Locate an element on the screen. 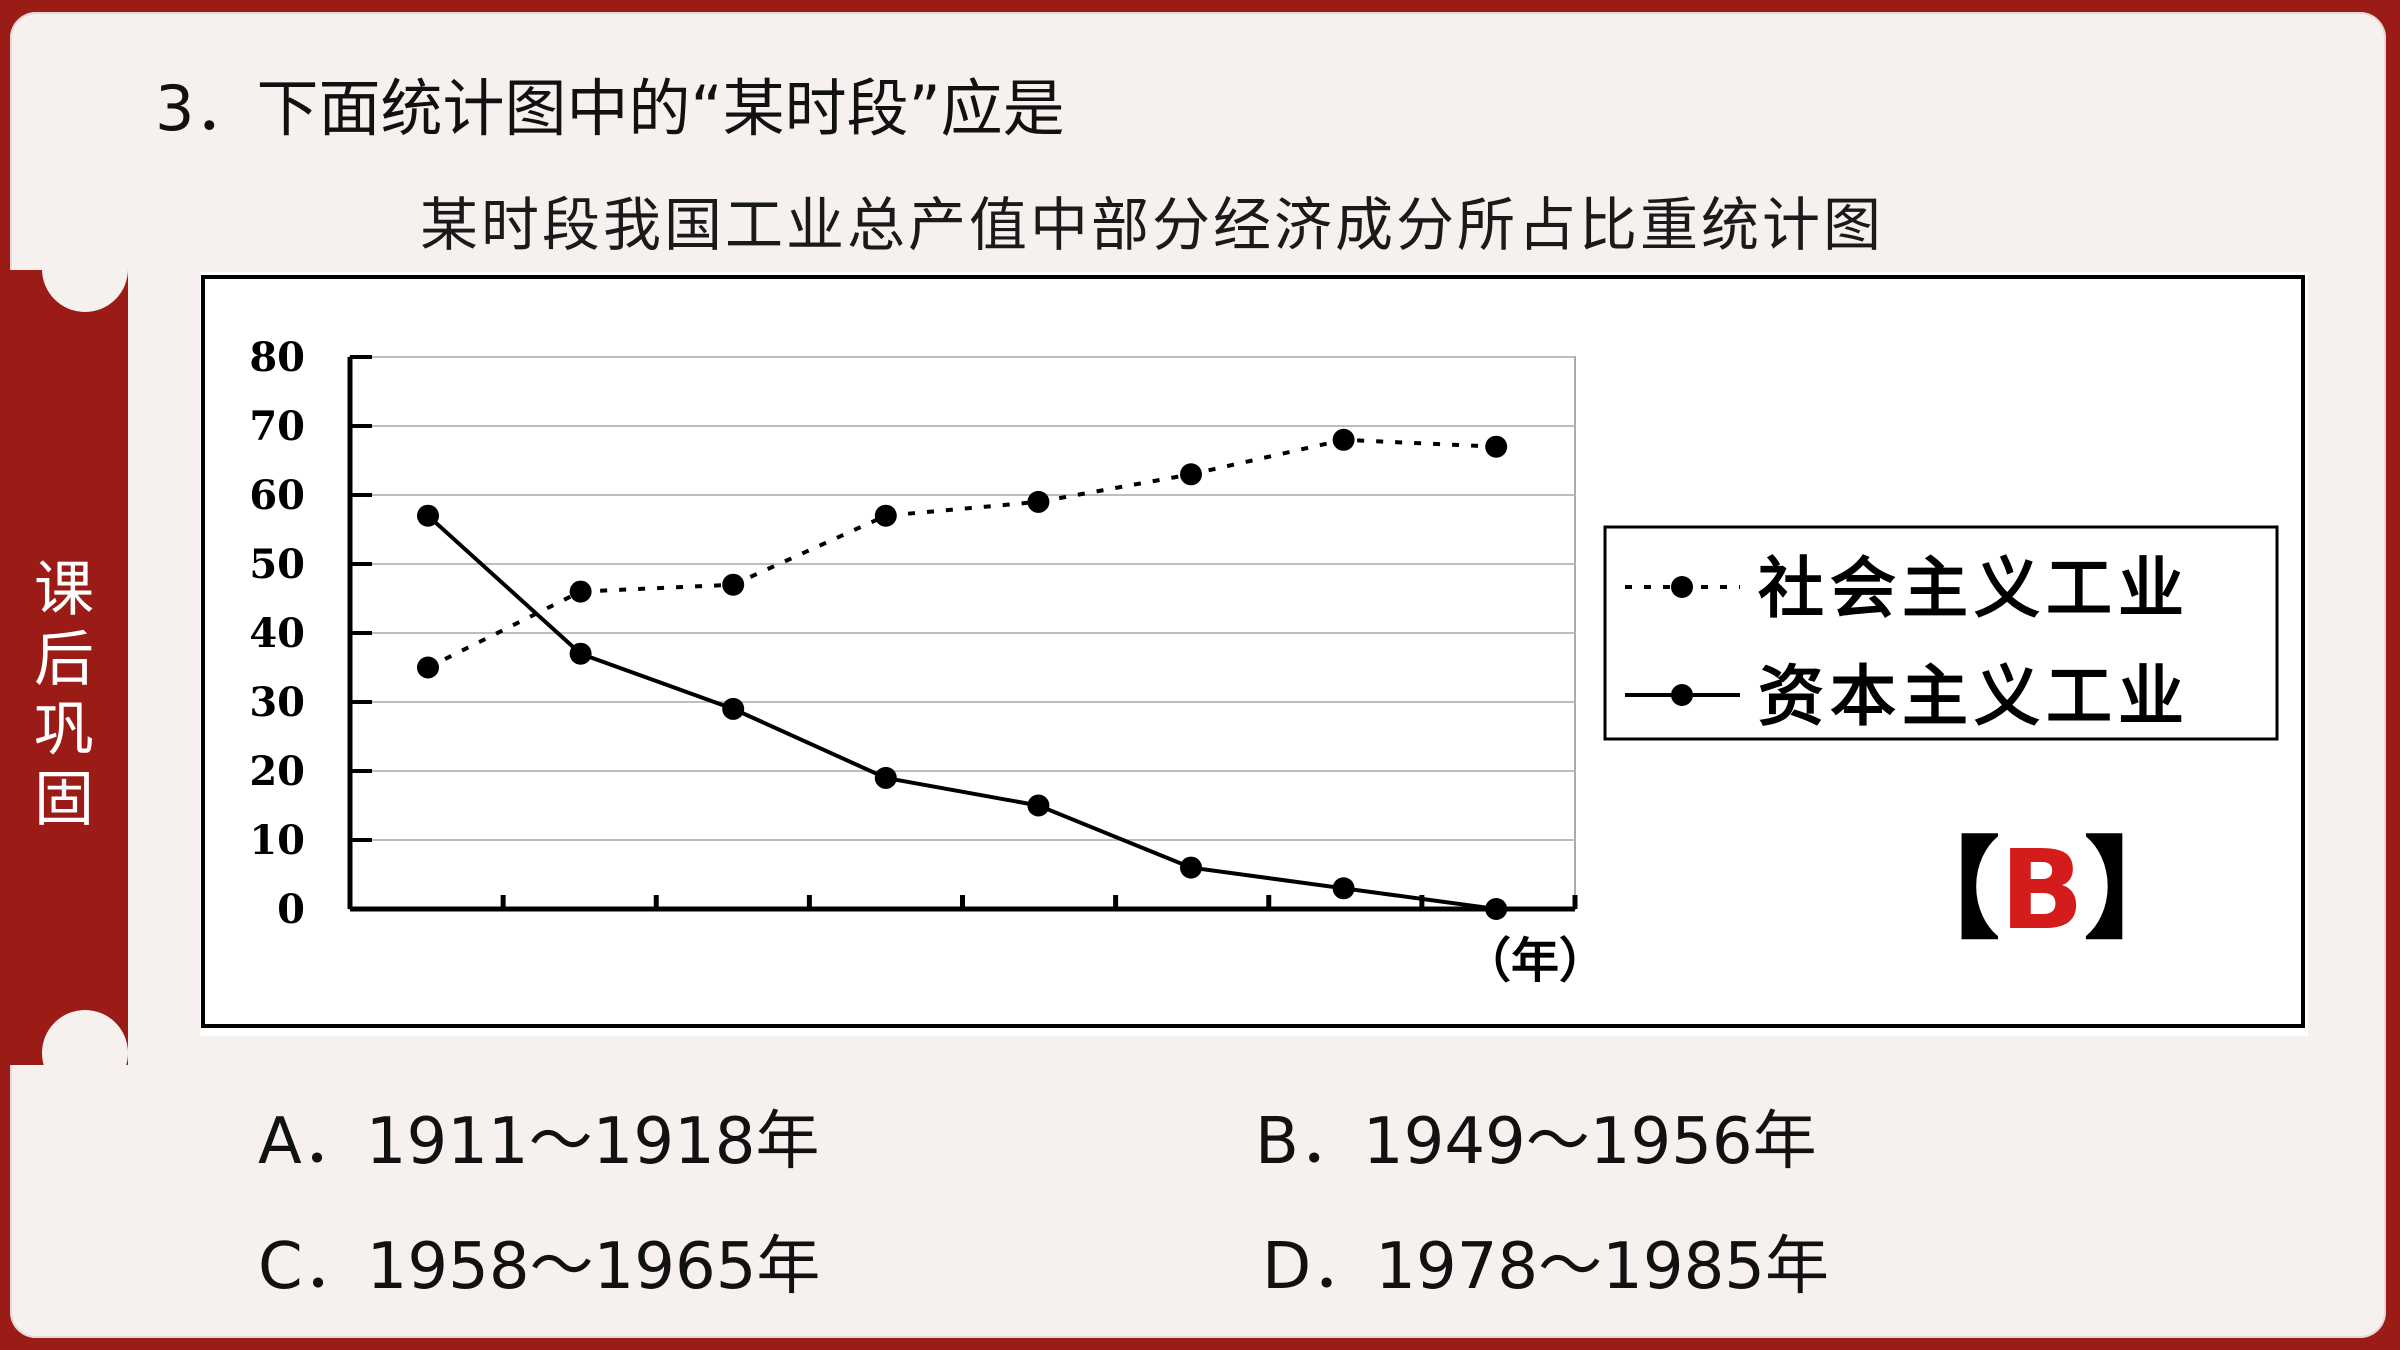 The image size is (2400, 1350). option-a: A．1911～1918年 is located at coordinates (539, 1142).